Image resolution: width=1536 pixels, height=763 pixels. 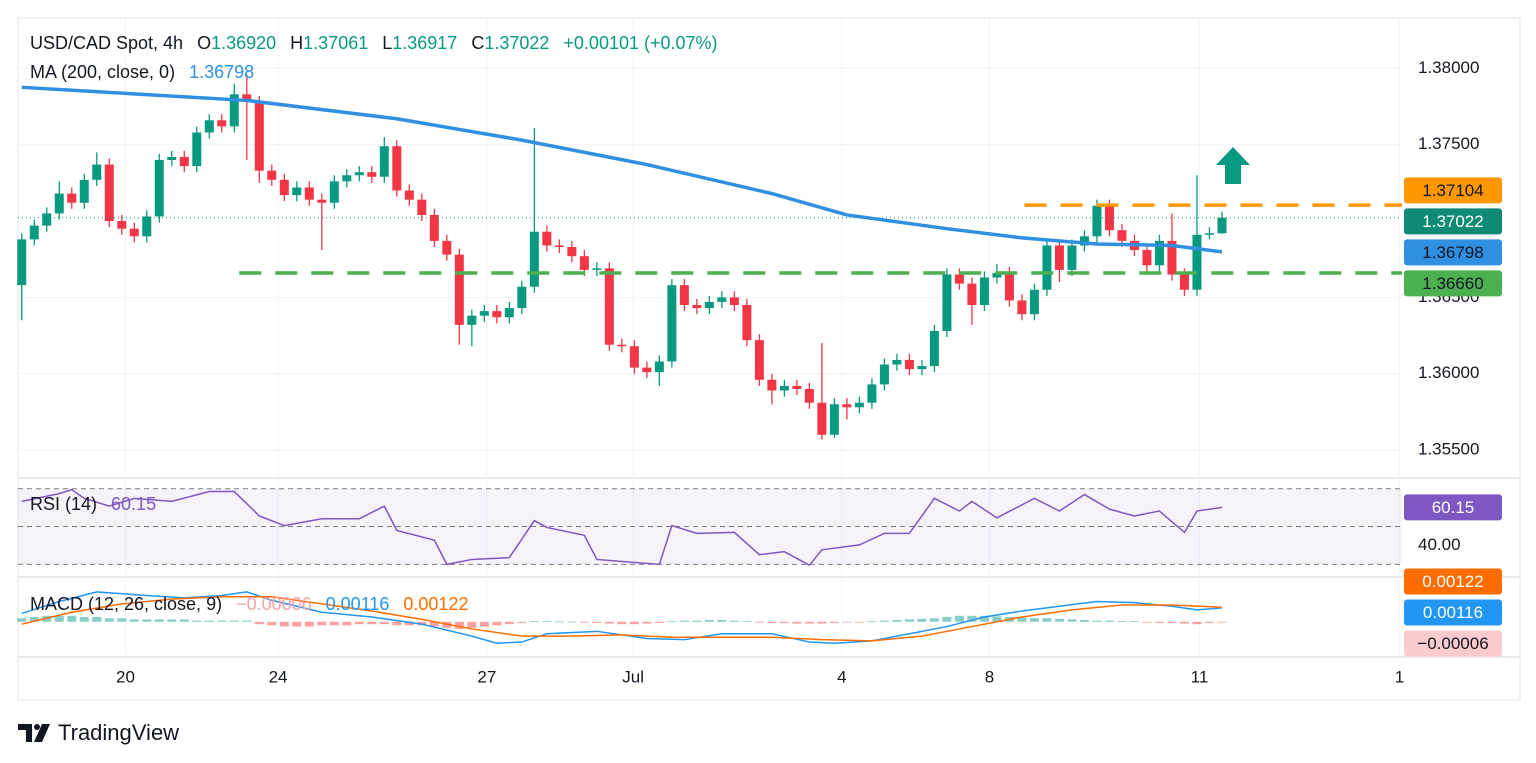 I want to click on x-tick-label: 11, so click(x=1200, y=676).